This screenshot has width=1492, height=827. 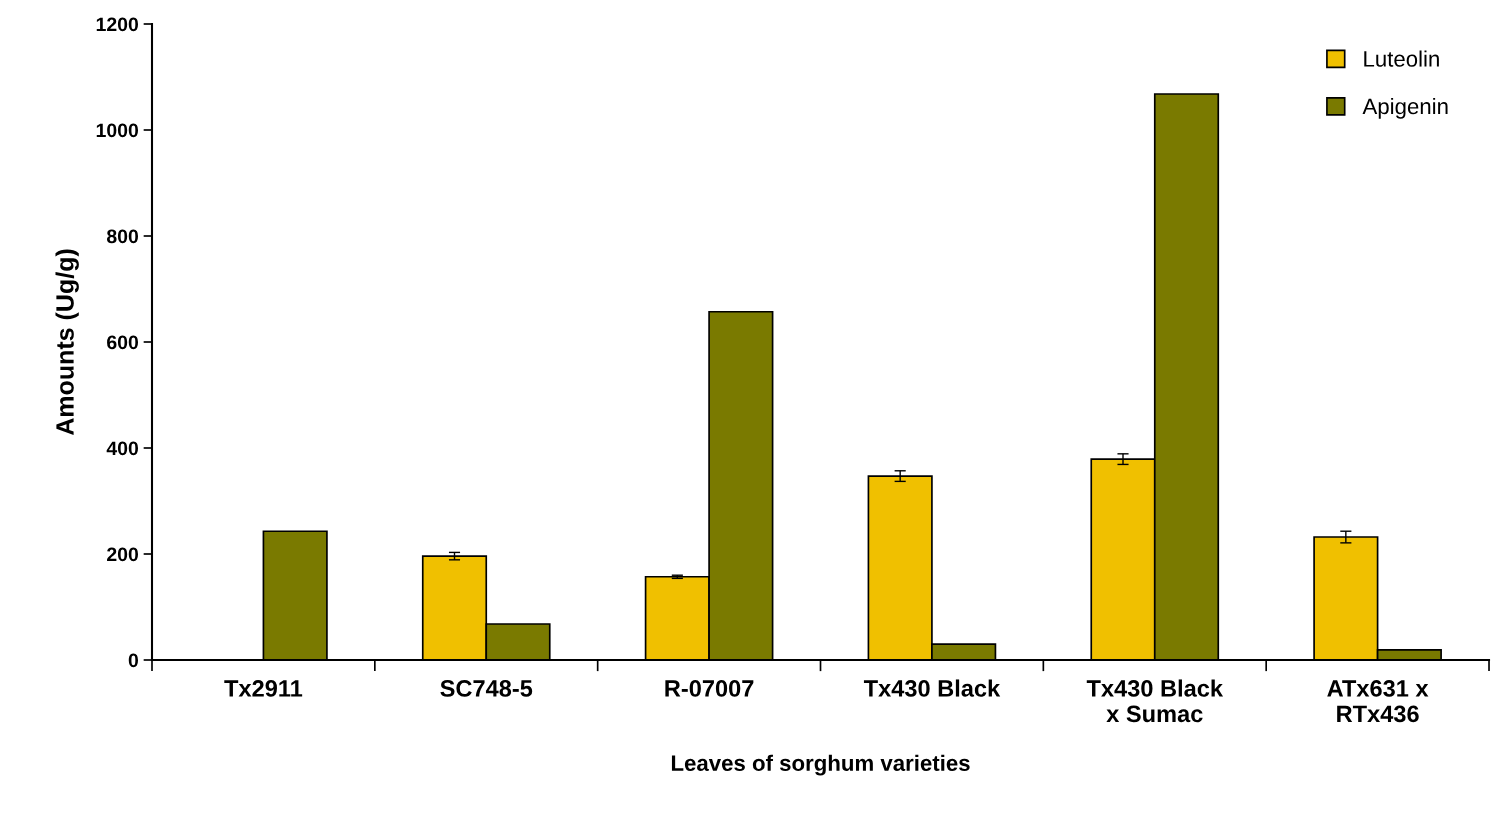 What do you see at coordinates (709, 688) in the screenshot?
I see `x-tick-label: R-07007` at bounding box center [709, 688].